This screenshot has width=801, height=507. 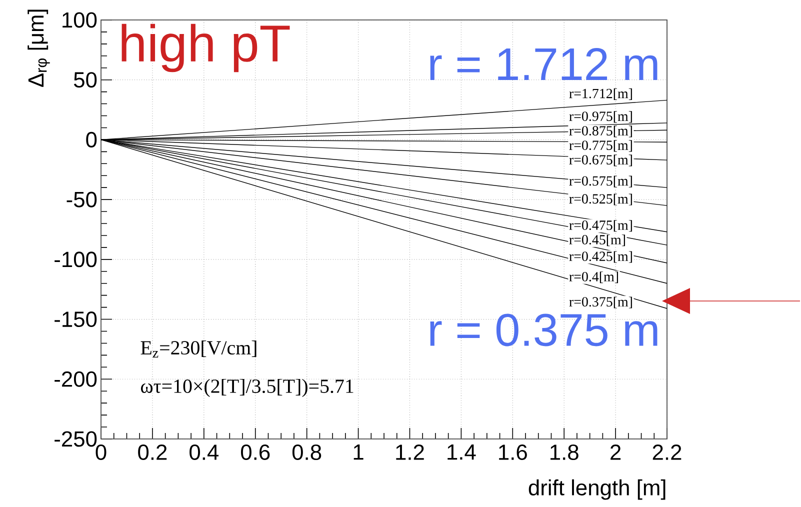 What do you see at coordinates (615, 452) in the screenshot?
I see `x-tick-label: 2` at bounding box center [615, 452].